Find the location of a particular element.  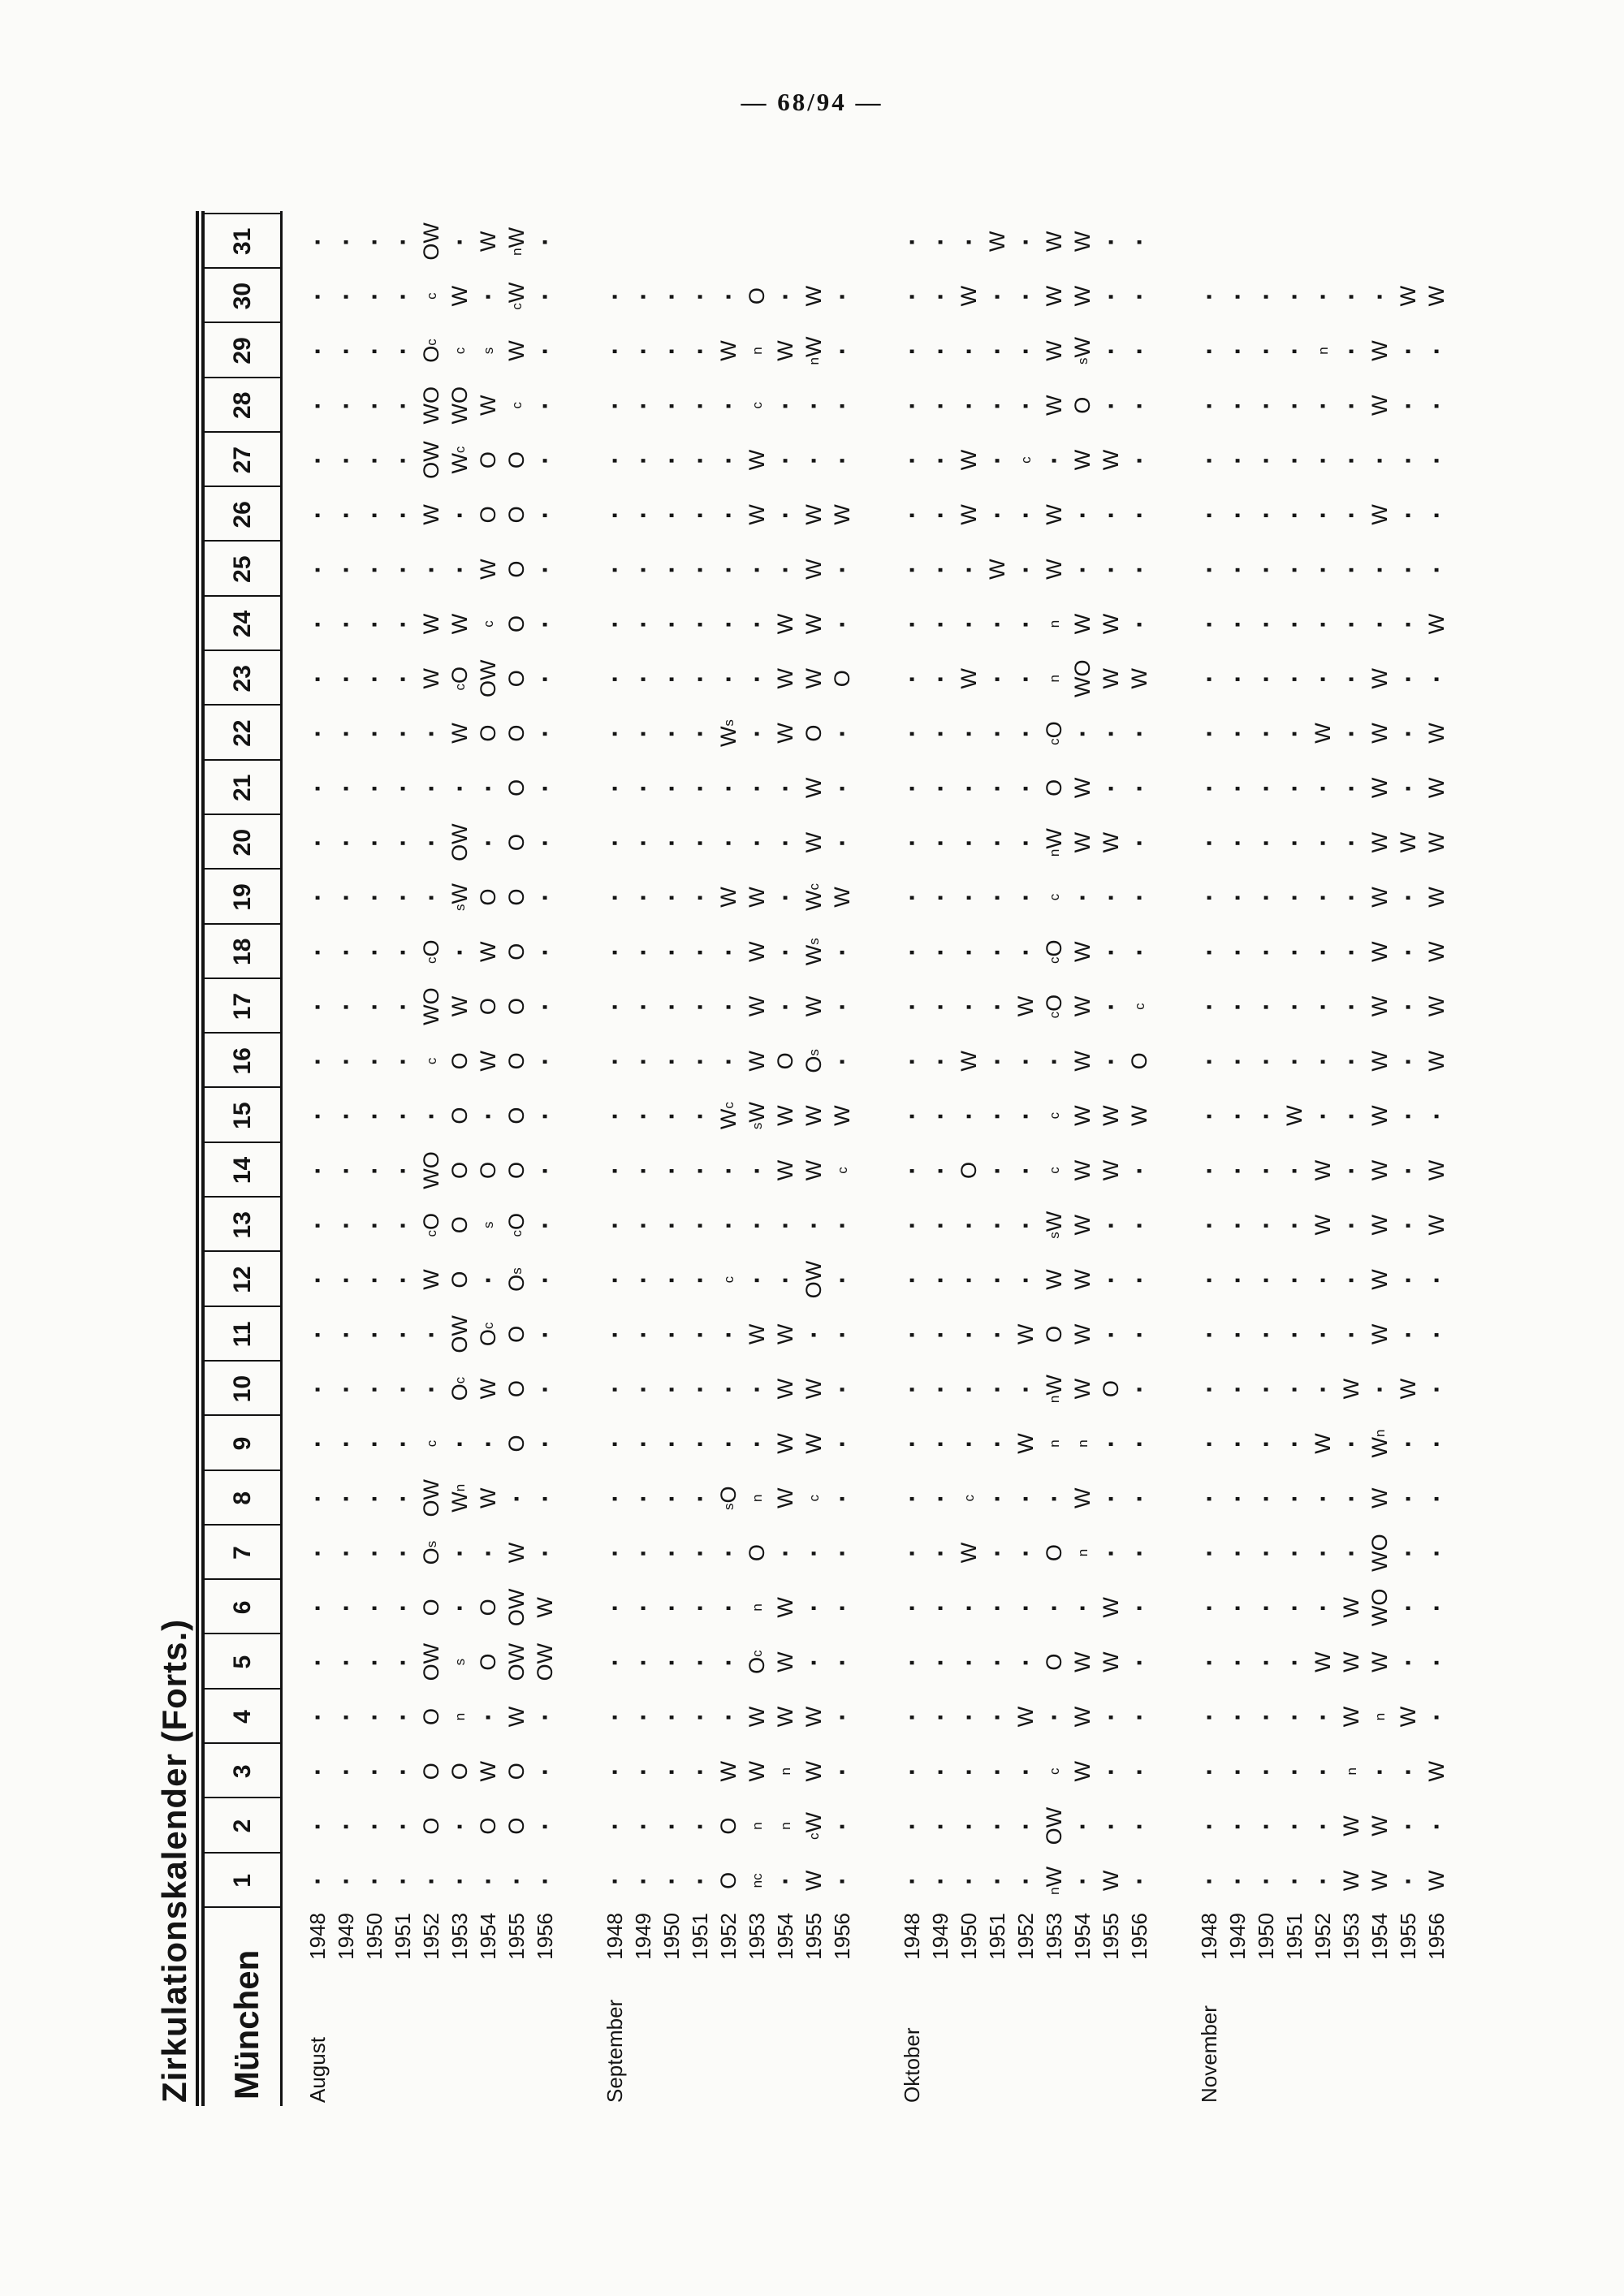

year-label: 1956 is located at coordinates (1139, 1937).